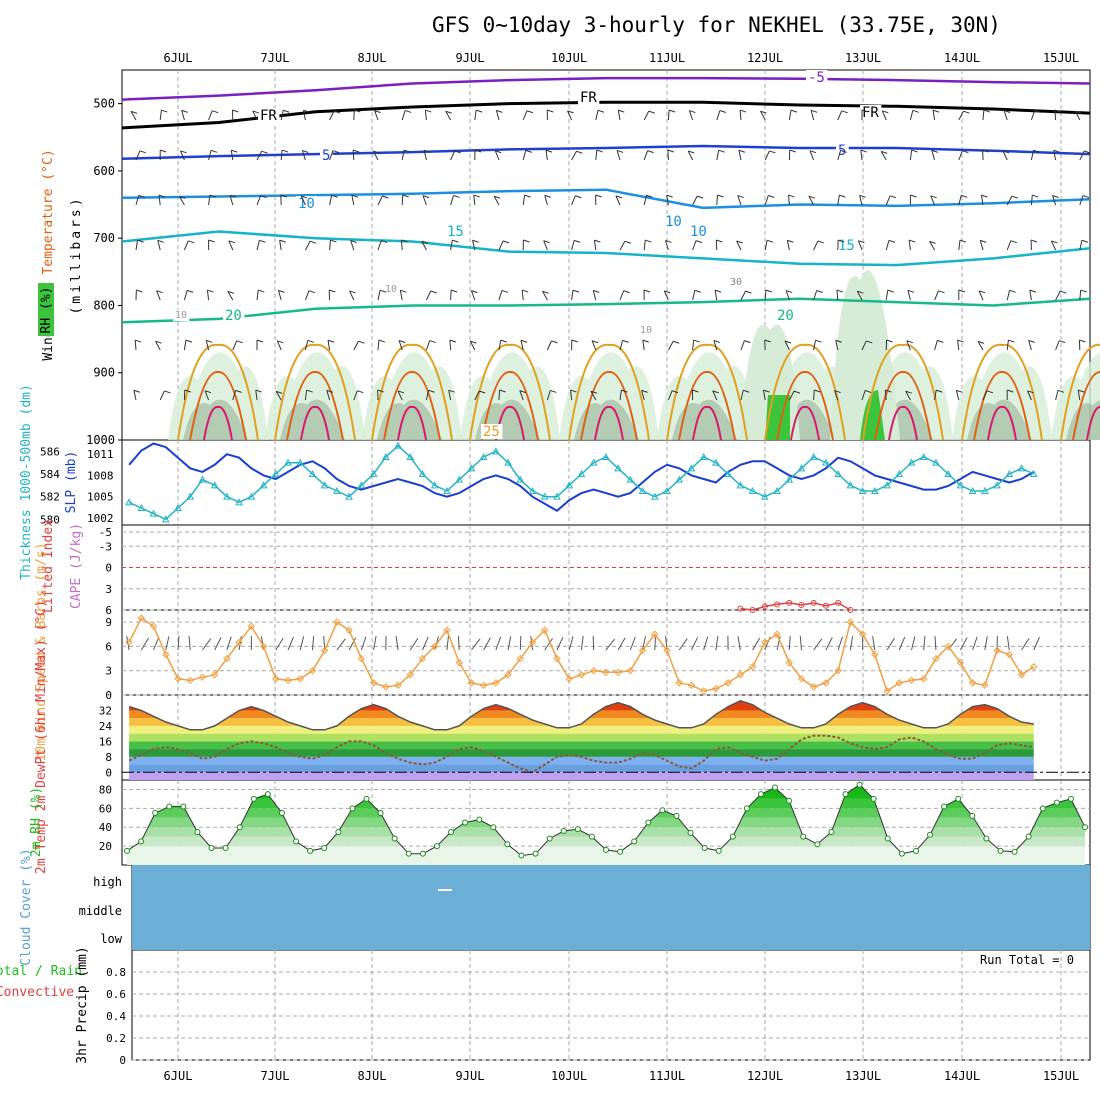  Describe the element at coordinates (116, 1038) in the screenshot. I see `precip-tick-label: 0.2` at that location.